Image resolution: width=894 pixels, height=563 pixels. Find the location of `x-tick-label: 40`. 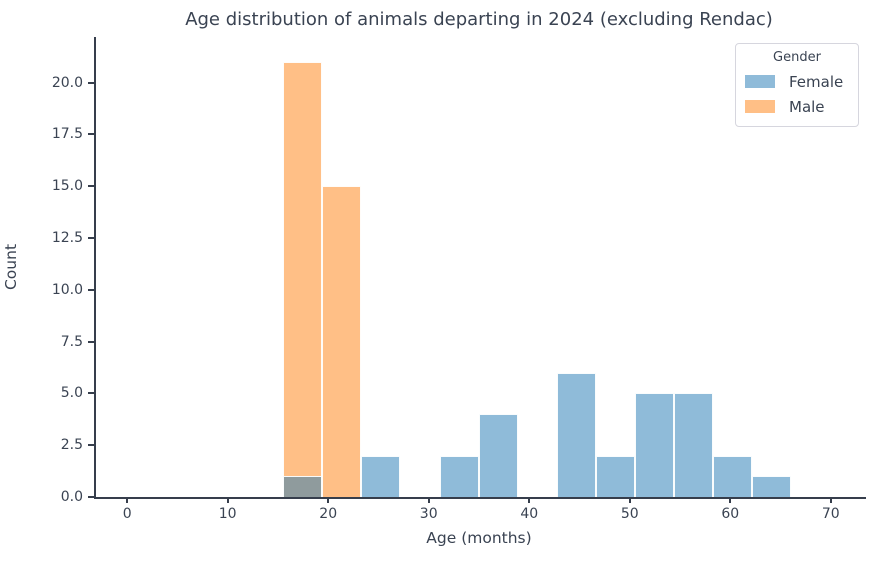

x-tick-label: 40 is located at coordinates (529, 514).